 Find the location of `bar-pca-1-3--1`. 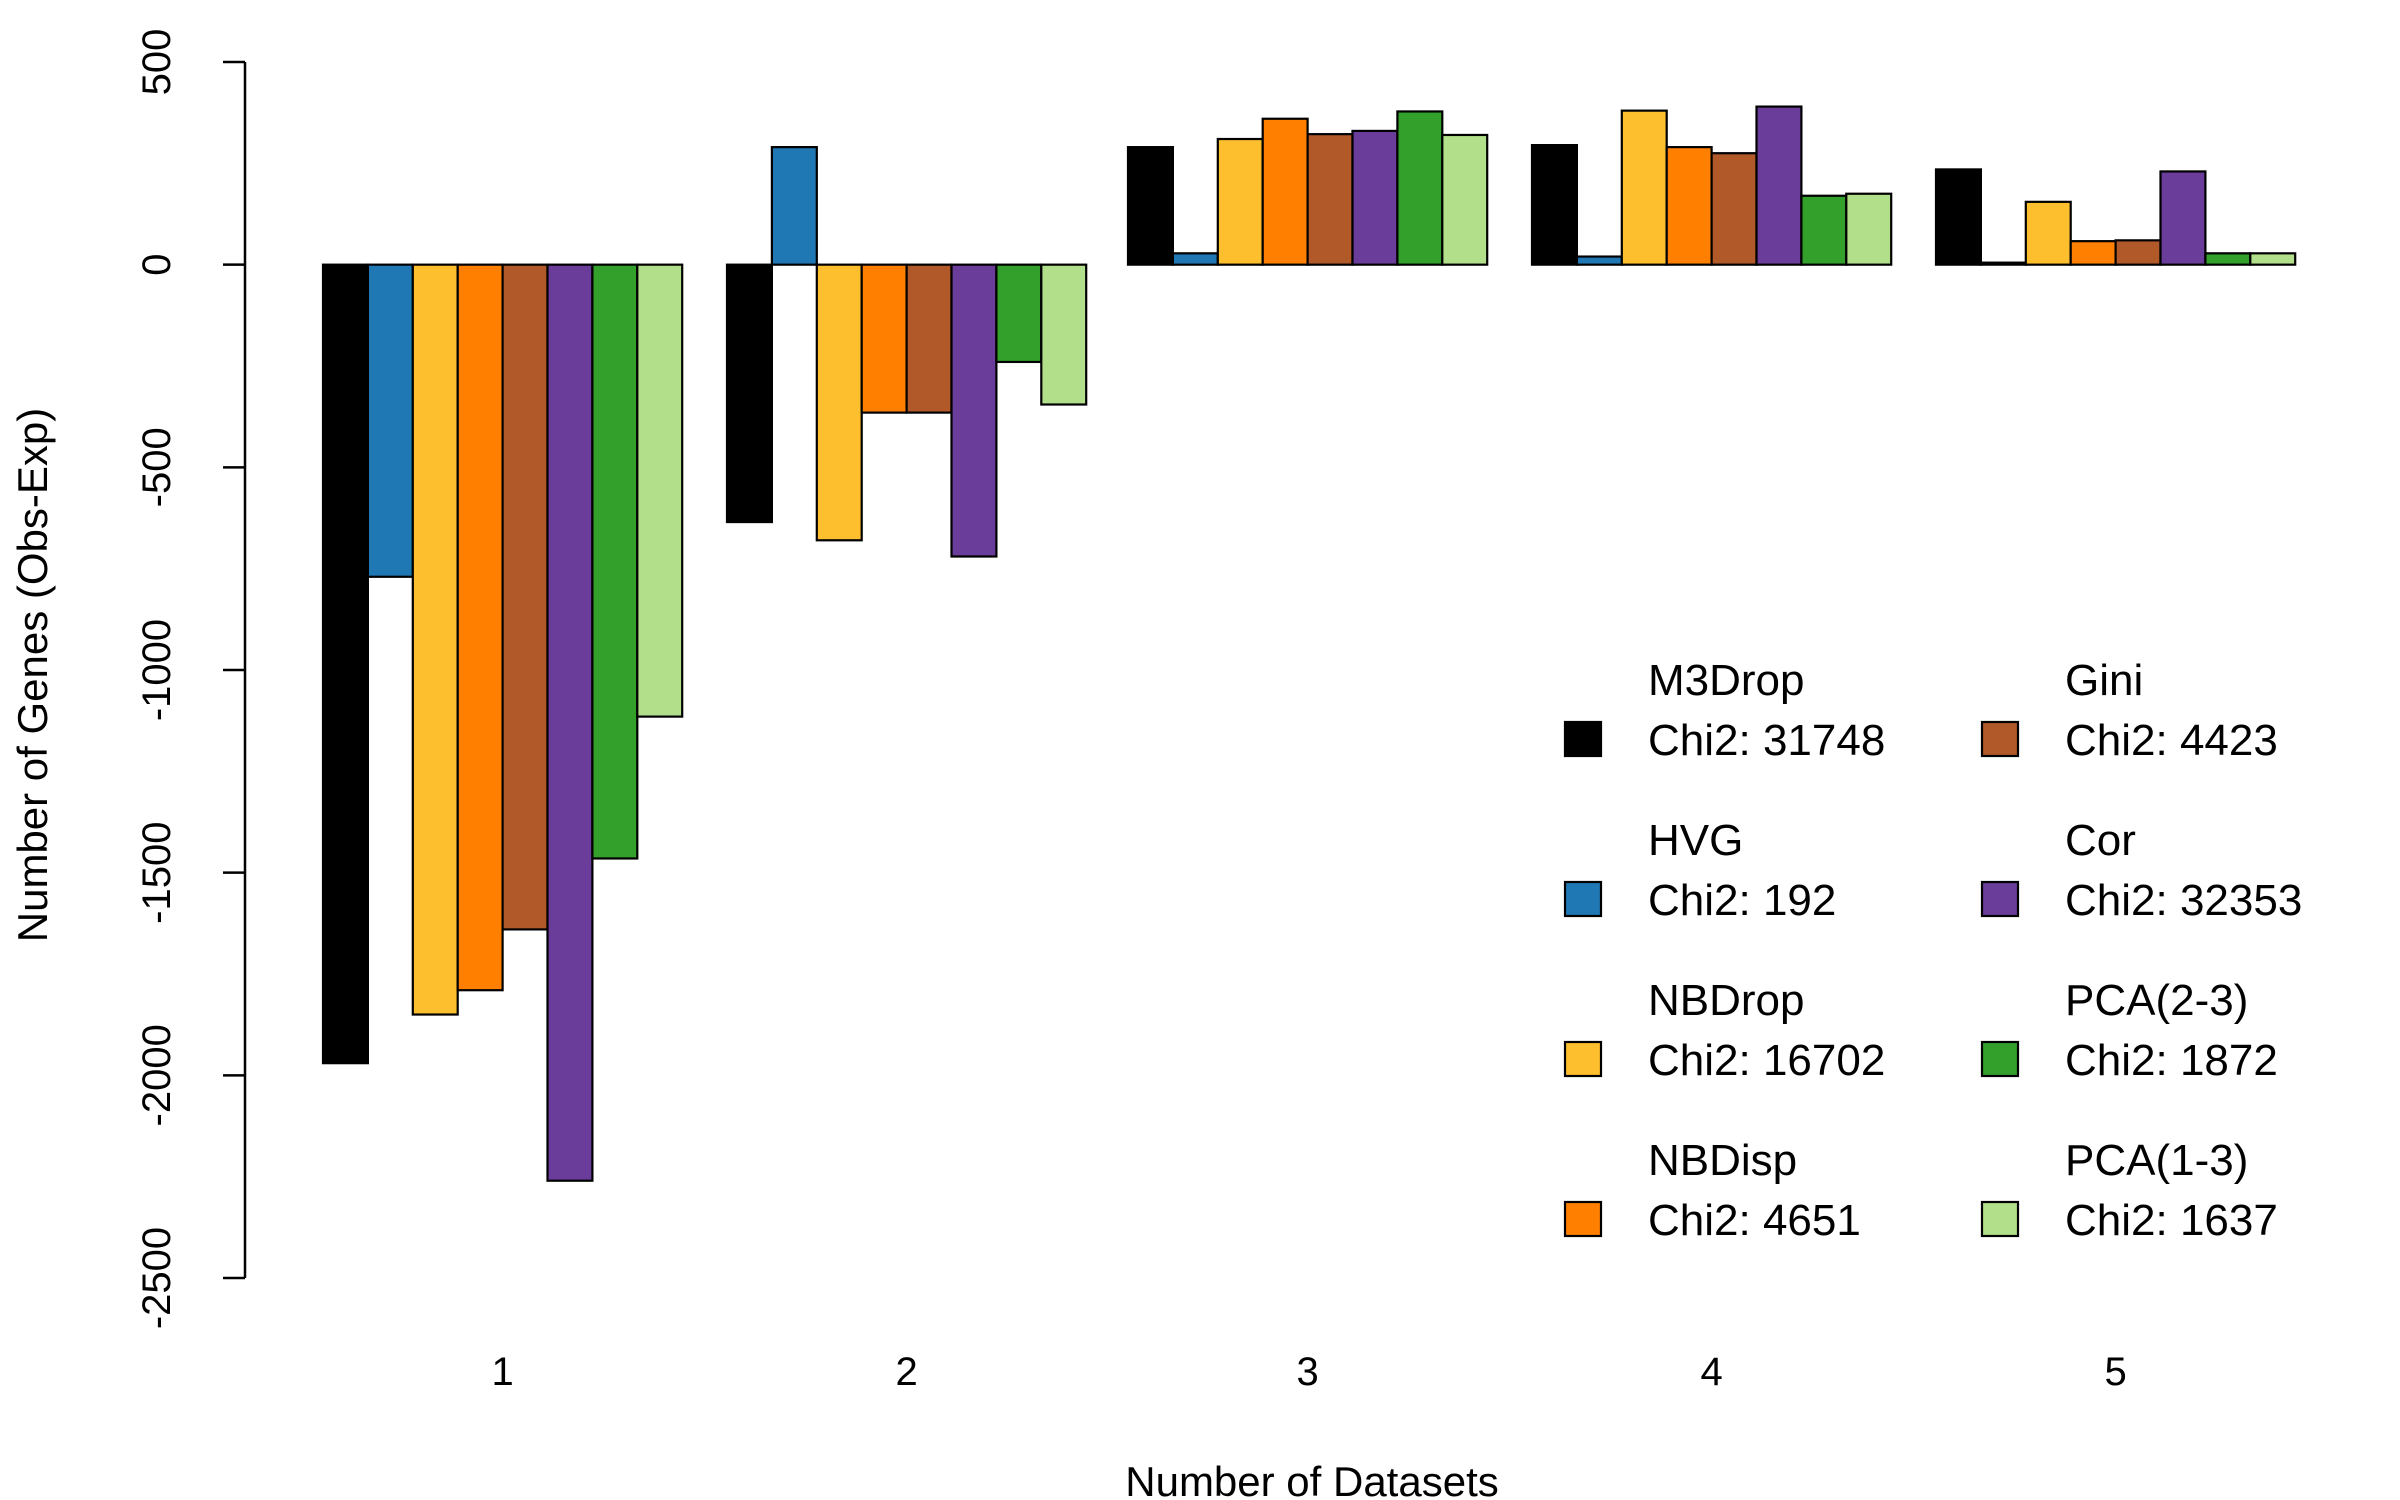

bar-pca-1-3--1 is located at coordinates (660, 490).